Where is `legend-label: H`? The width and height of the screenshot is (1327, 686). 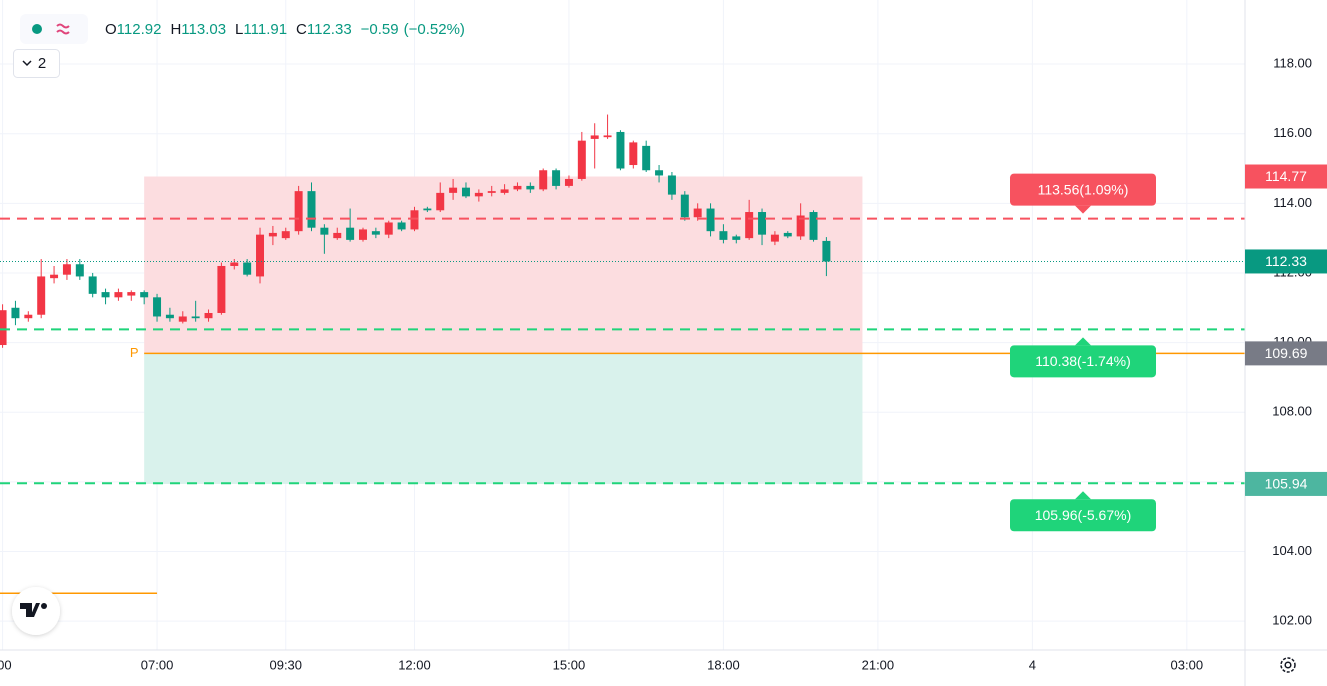
legend-label: H is located at coordinates (175, 29).